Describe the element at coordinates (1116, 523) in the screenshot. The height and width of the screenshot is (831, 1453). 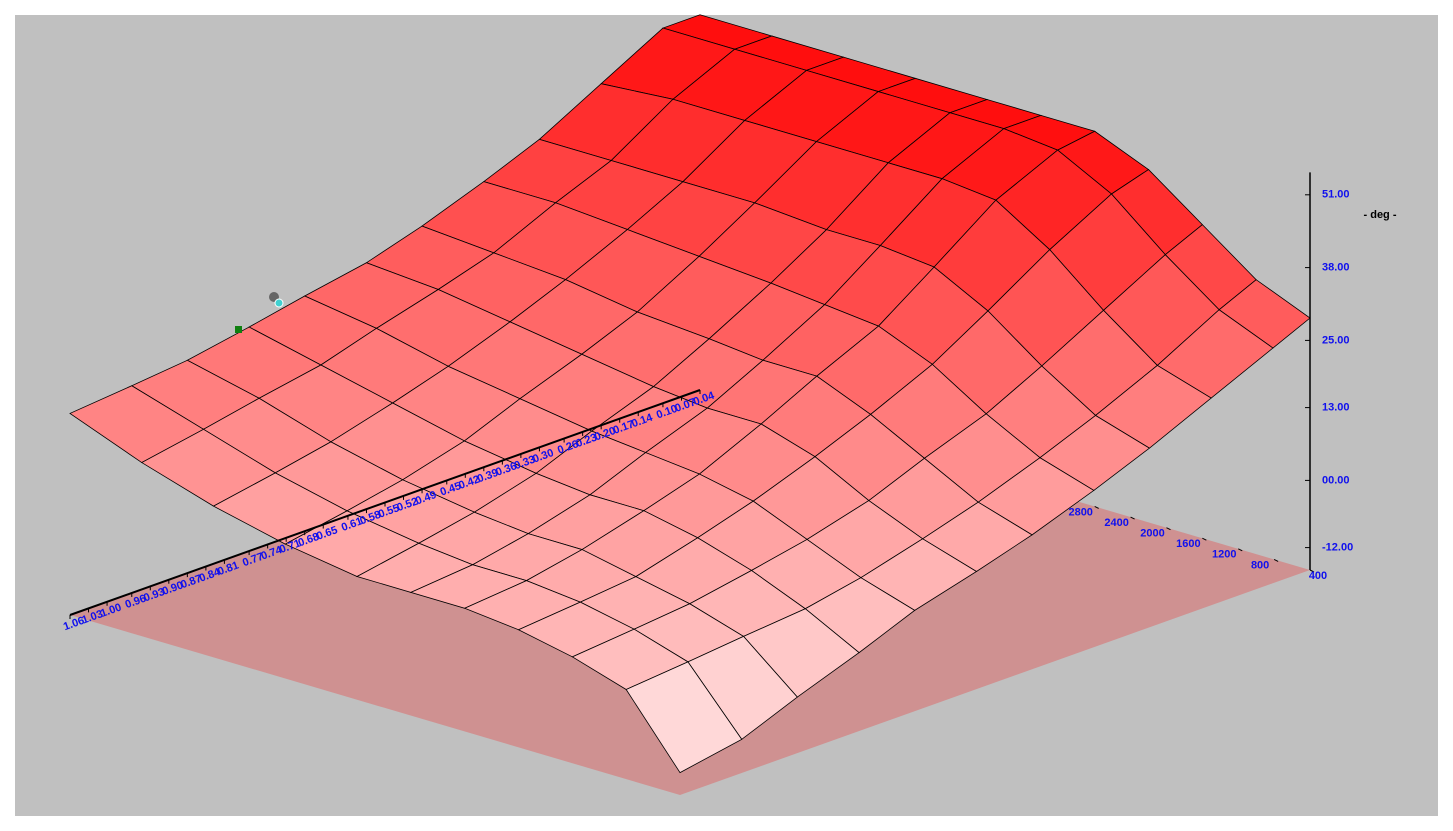
I see `y-tick-label: 2400` at that location.